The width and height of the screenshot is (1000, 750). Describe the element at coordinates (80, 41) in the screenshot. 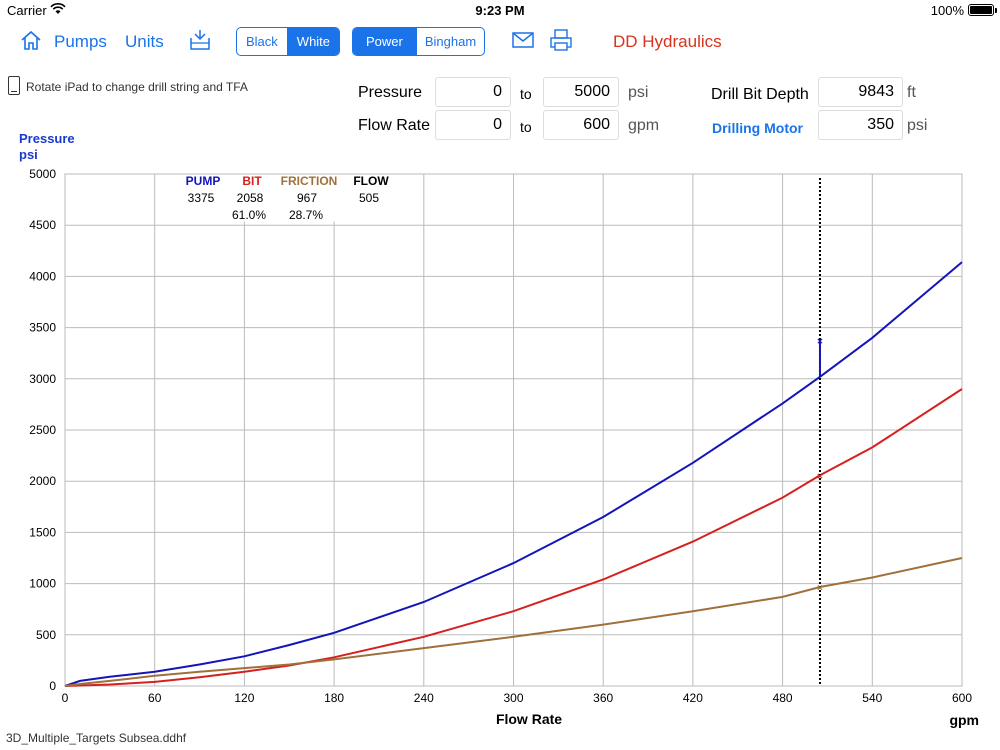

I see `pumps-link: Pumps` at that location.